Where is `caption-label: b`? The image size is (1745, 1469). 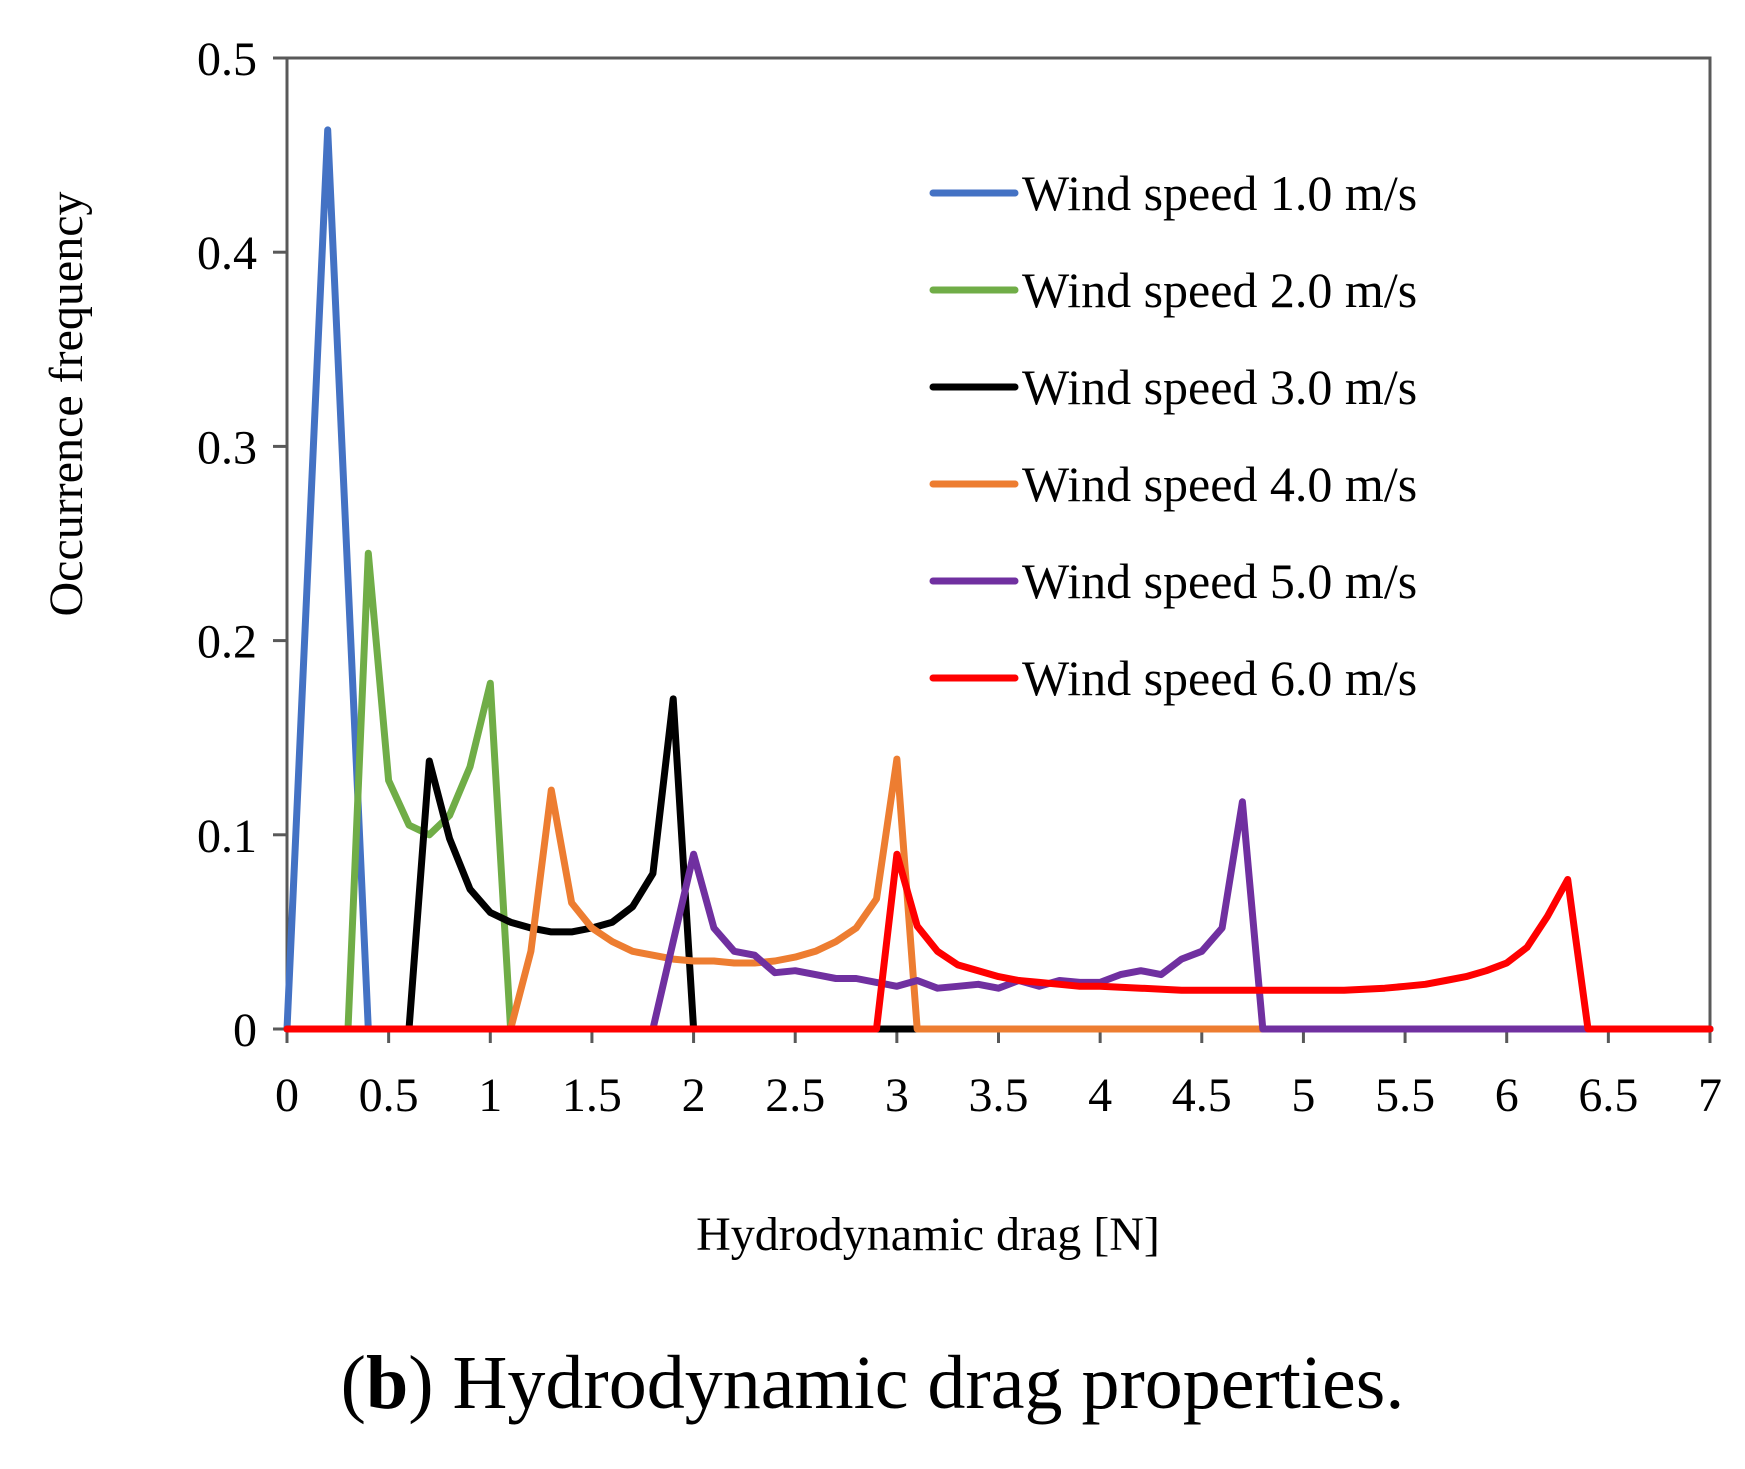
caption-label: b is located at coordinates (387, 1383).